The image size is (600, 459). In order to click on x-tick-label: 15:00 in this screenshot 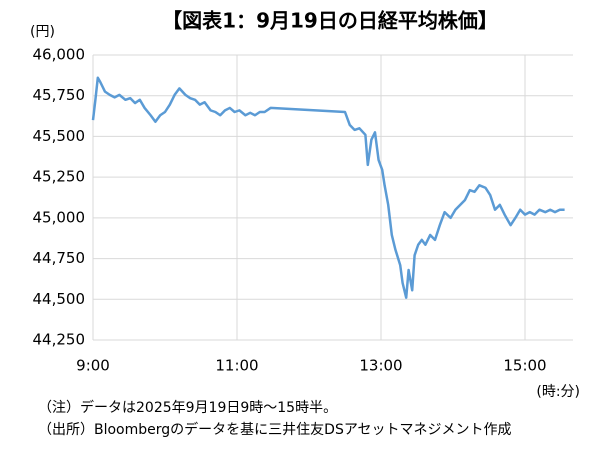, I will do `click(524, 366)`.